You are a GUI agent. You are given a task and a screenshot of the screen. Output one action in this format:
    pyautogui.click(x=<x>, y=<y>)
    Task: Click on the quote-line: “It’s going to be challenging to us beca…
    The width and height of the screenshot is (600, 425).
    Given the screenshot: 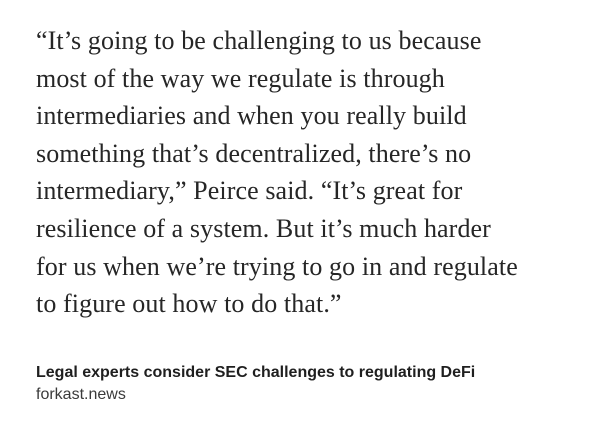 What is the action you would take?
    pyautogui.click(x=259, y=40)
    